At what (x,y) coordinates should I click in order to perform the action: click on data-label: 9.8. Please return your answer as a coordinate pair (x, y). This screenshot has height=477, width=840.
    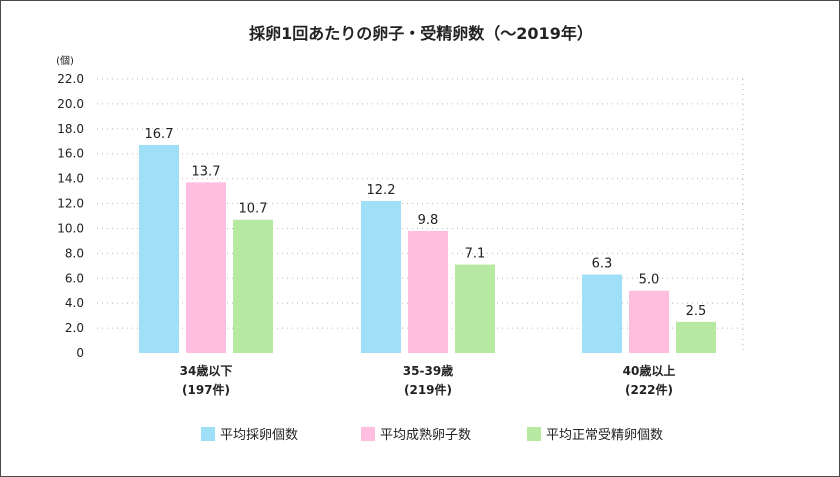
    Looking at the image, I should click on (428, 220).